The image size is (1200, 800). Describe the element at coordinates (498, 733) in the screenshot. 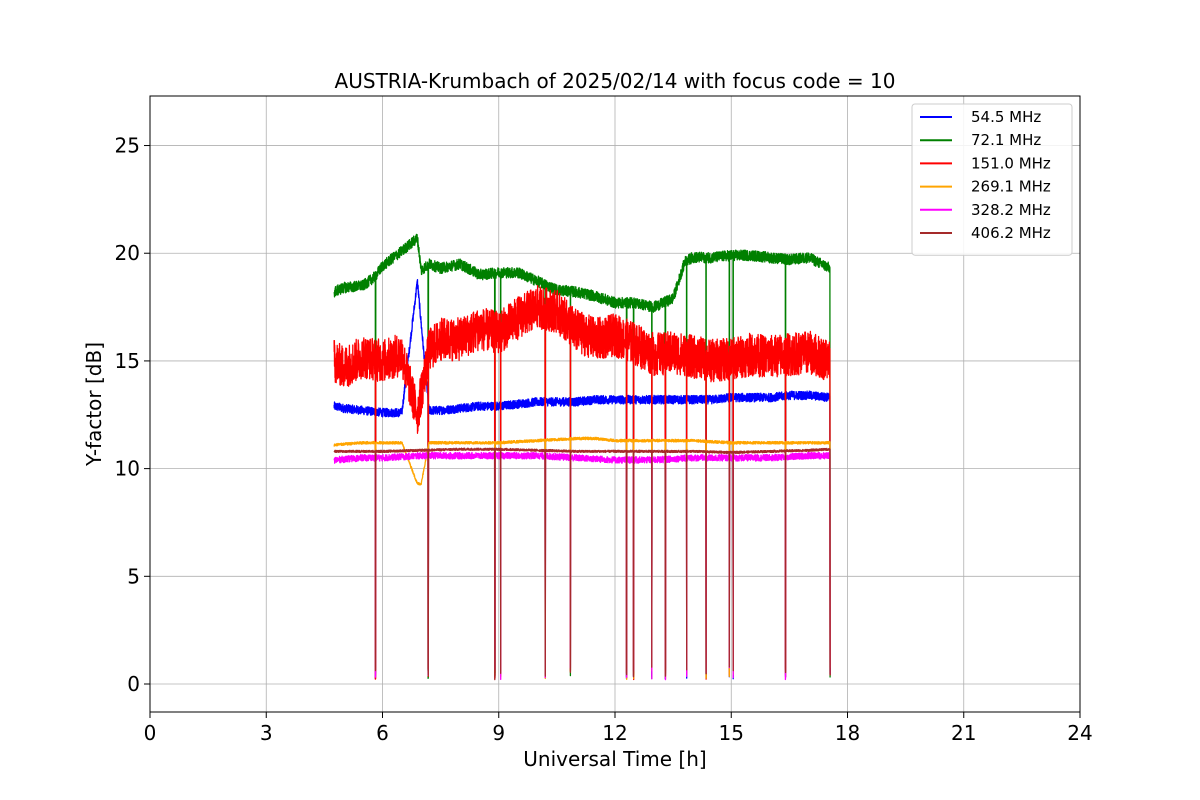

I see `x-tick-label: 9` at that location.